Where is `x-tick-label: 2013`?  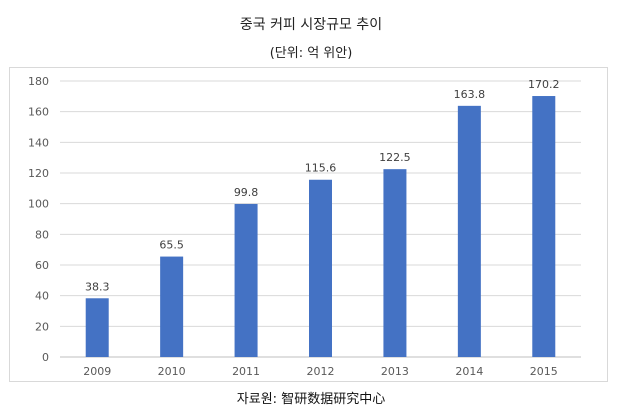
x-tick-label: 2013 is located at coordinates (395, 371).